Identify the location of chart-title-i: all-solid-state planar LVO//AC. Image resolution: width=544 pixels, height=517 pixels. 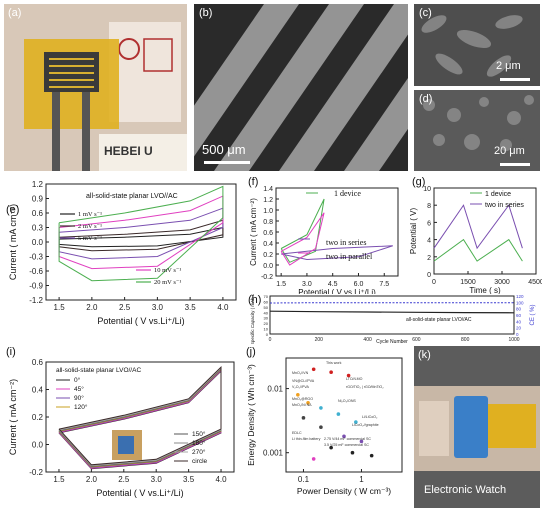
(98, 370).